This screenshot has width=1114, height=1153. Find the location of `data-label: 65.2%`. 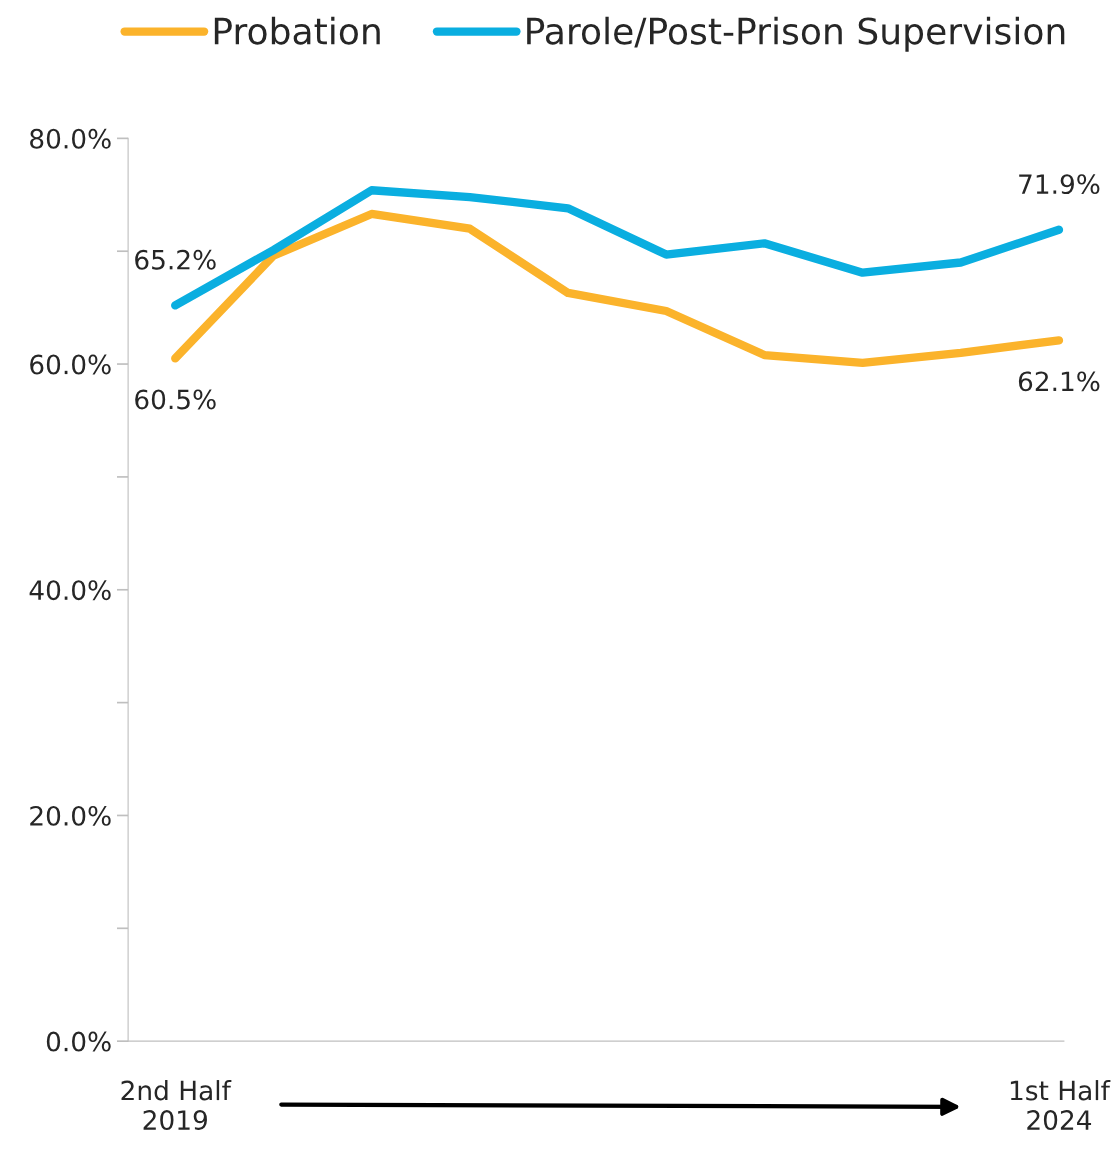

data-label: 65.2% is located at coordinates (175, 259).